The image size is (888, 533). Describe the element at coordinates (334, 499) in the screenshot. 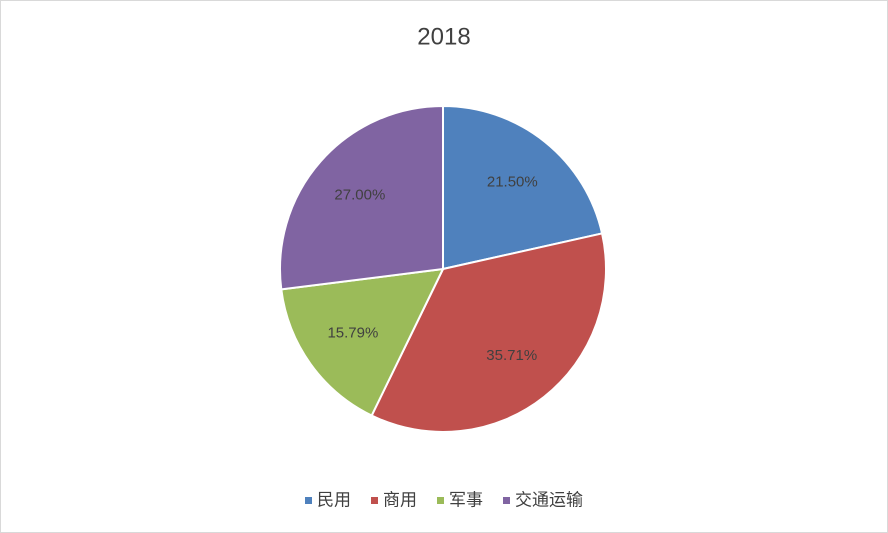

I see `legend-label: 民用` at that location.